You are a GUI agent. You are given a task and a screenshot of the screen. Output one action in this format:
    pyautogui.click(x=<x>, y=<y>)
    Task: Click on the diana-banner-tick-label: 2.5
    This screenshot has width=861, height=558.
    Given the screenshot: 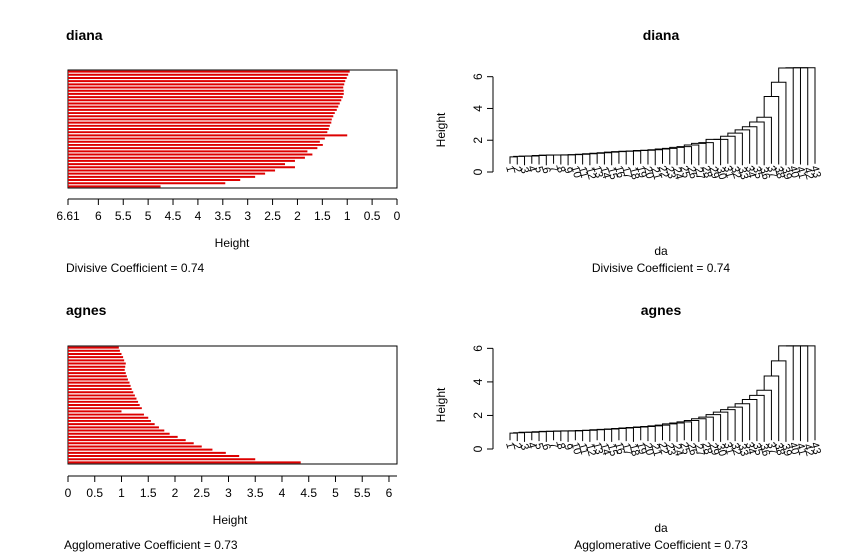 What is the action you would take?
    pyautogui.click(x=272, y=216)
    